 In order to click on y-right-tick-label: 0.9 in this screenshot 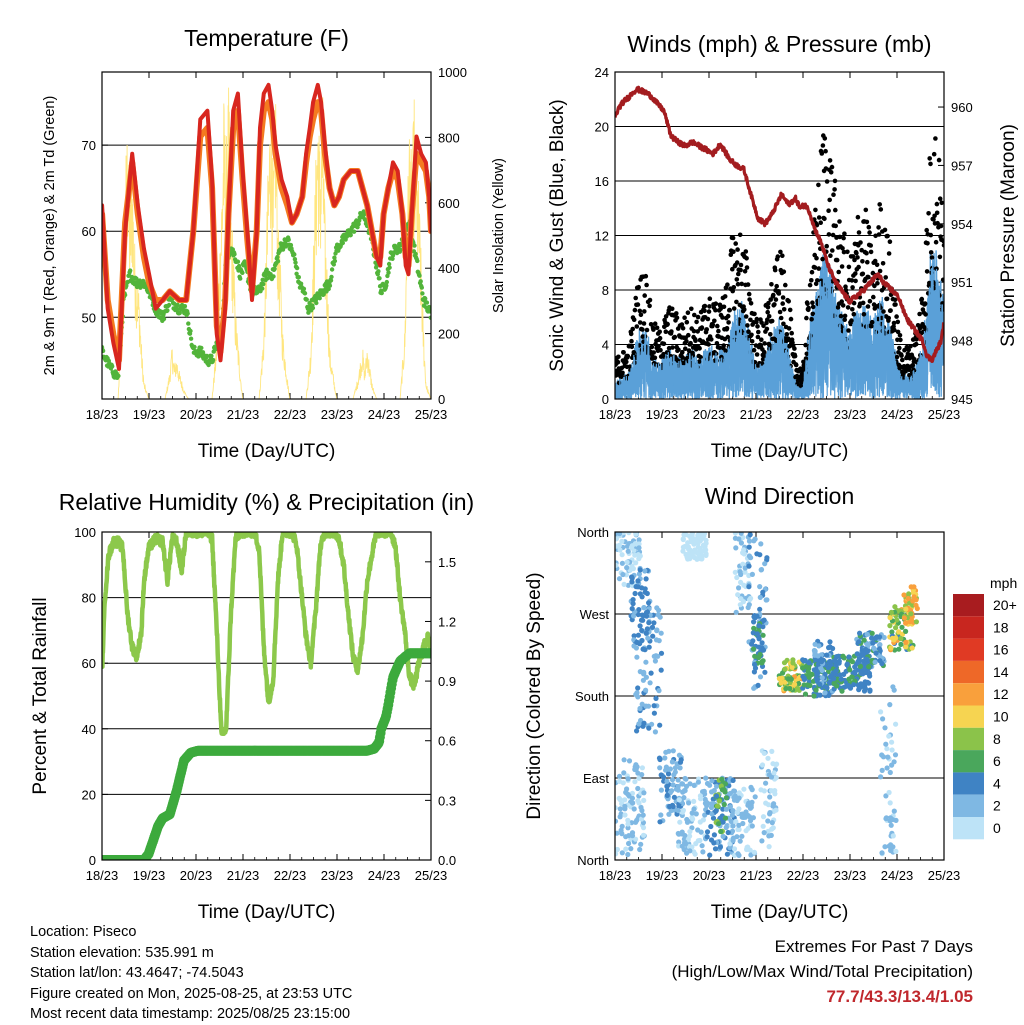, I will do `click(447, 681)`.